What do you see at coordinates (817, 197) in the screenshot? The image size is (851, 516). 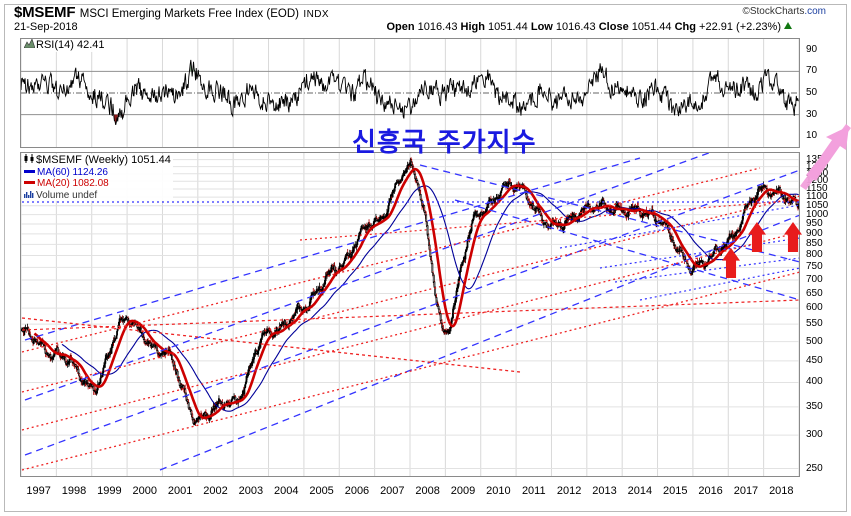 I see `price-y-tick: 1100` at bounding box center [817, 197].